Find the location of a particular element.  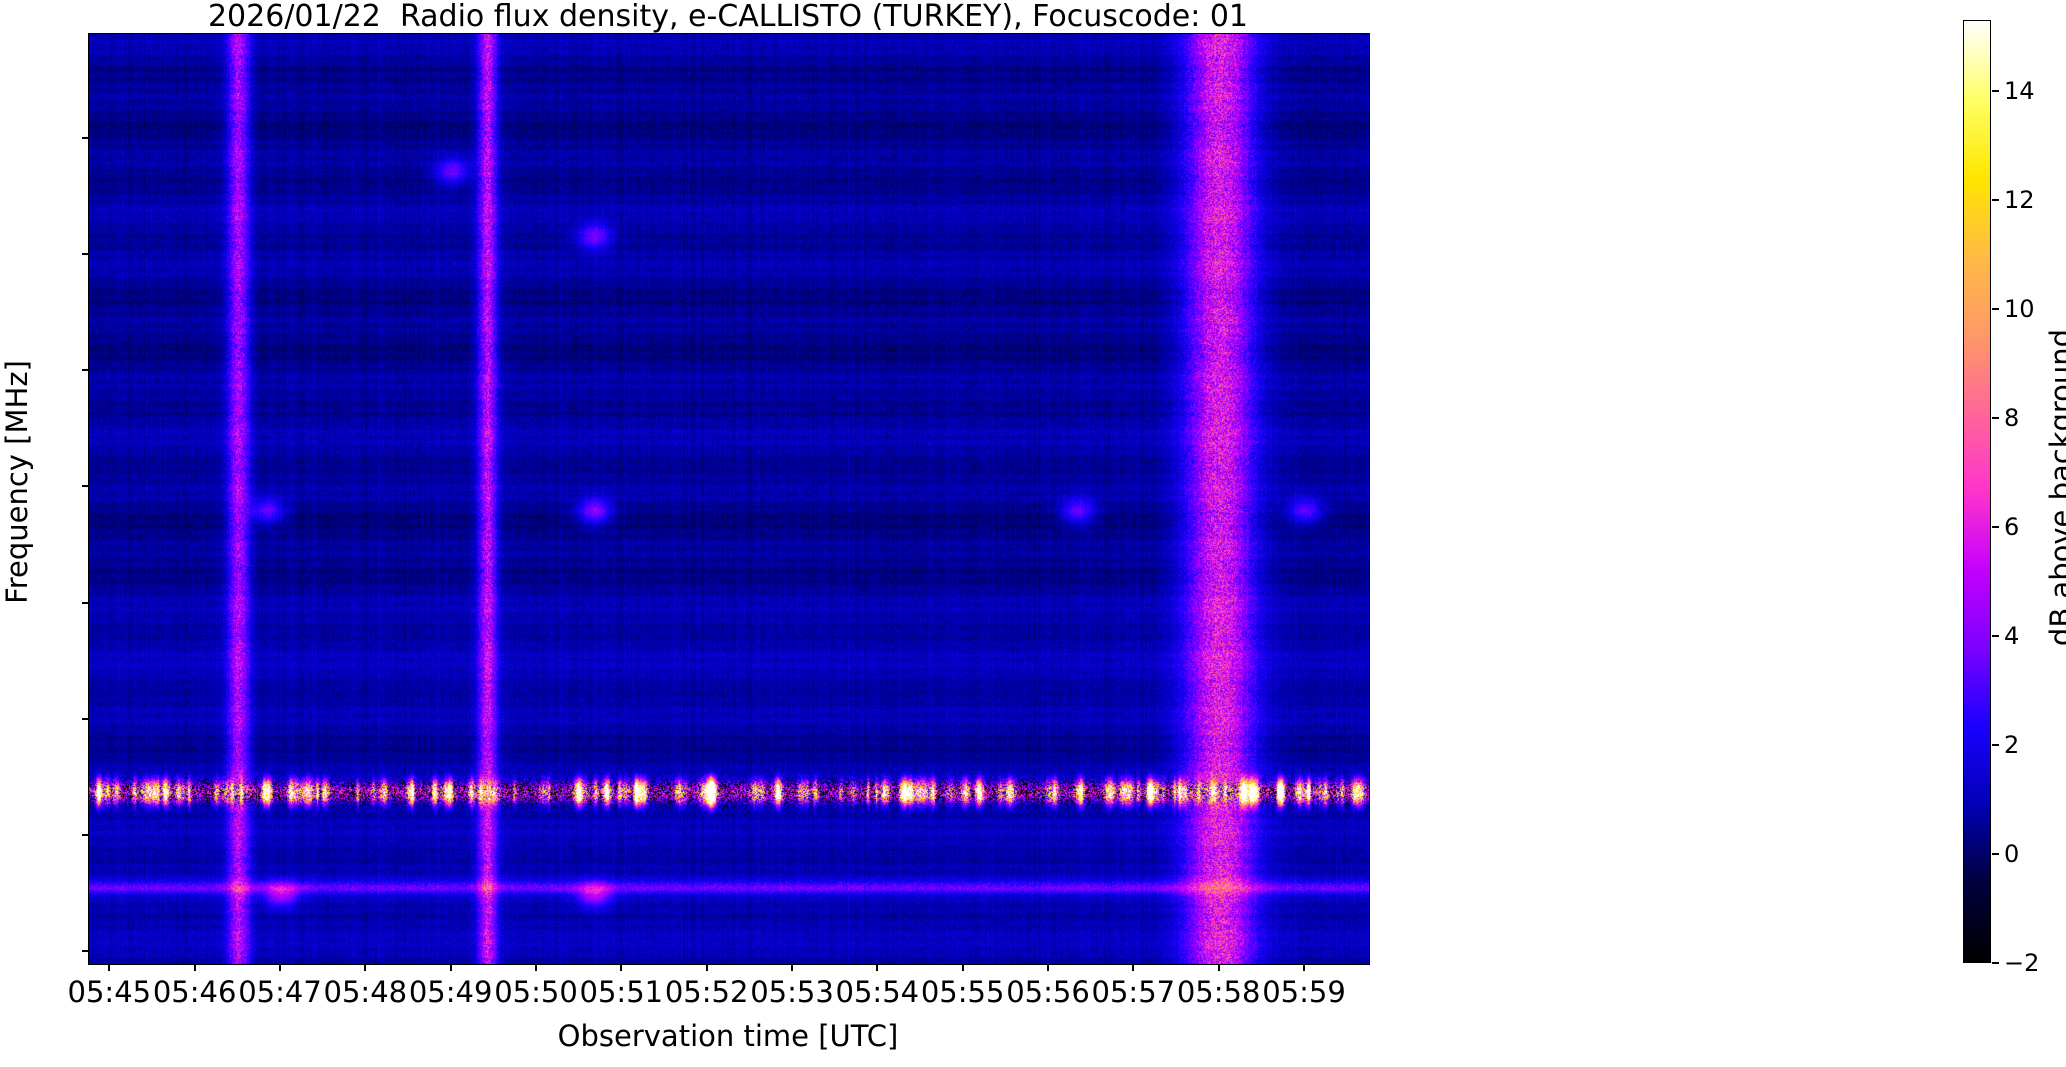

x-tick-label: 05:45 is located at coordinates (109, 992).